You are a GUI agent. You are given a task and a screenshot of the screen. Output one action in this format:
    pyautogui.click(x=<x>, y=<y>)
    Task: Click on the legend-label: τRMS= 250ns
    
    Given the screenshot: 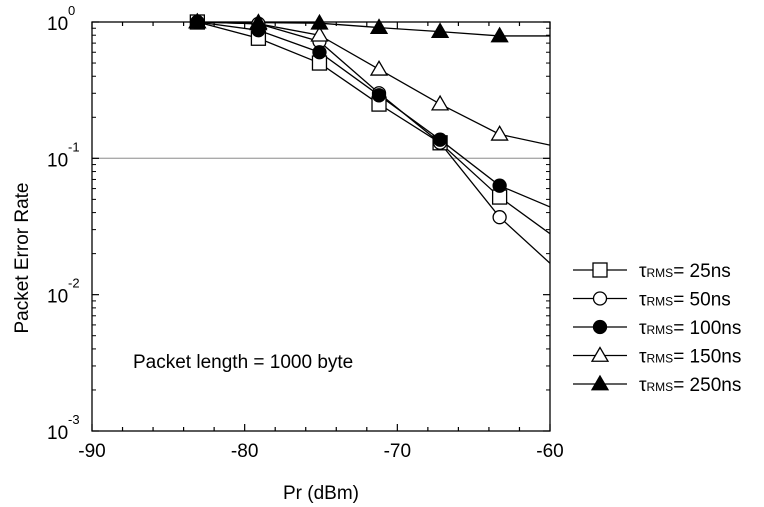 What is the action you would take?
    pyautogui.click(x=690, y=385)
    